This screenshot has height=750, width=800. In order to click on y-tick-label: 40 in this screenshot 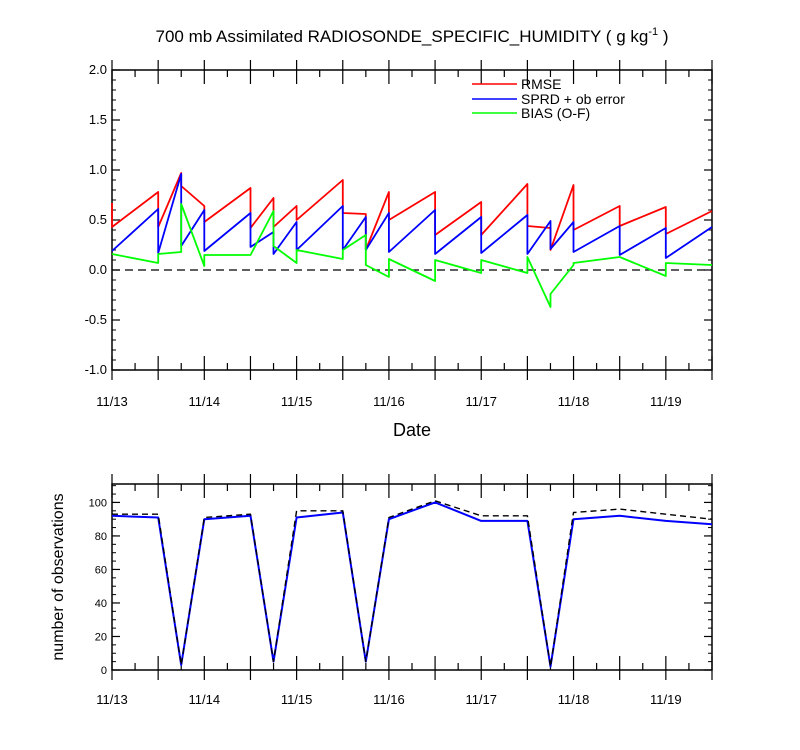, I will do `click(101, 604)`.